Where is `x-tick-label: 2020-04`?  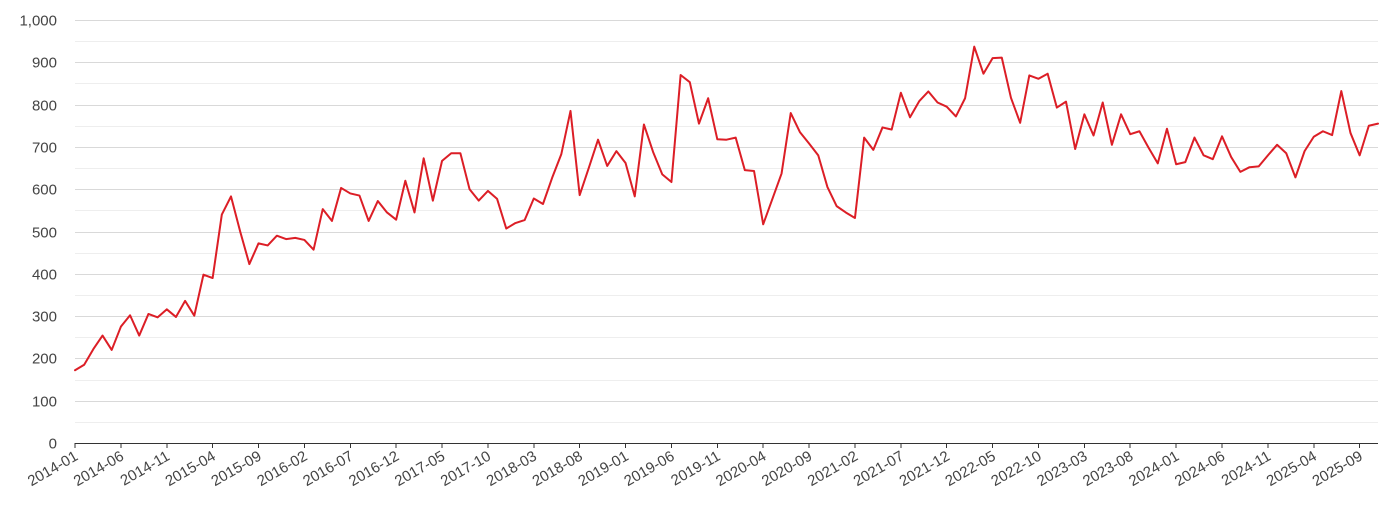 x-tick-label: 2020-04 is located at coordinates (741, 469).